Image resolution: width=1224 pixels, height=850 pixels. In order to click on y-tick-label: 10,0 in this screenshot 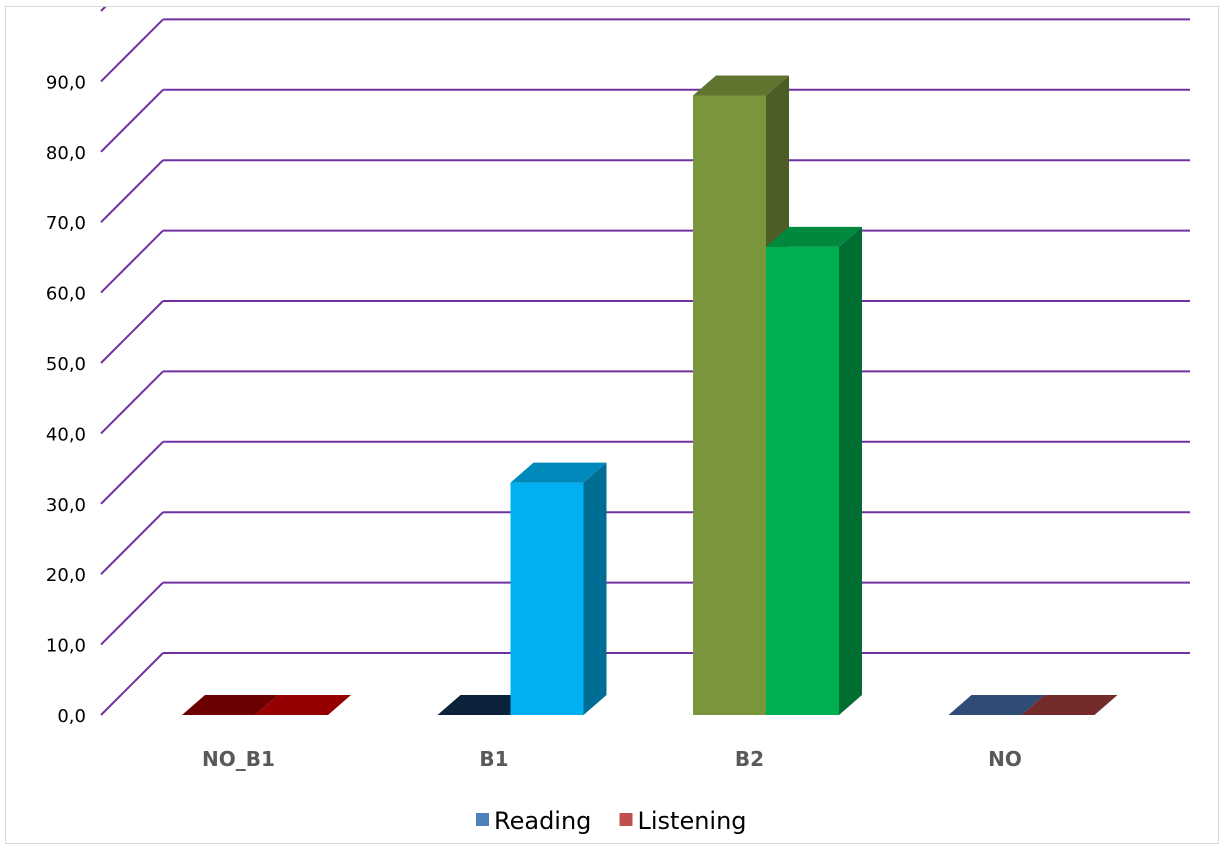, I will do `click(66, 646)`.